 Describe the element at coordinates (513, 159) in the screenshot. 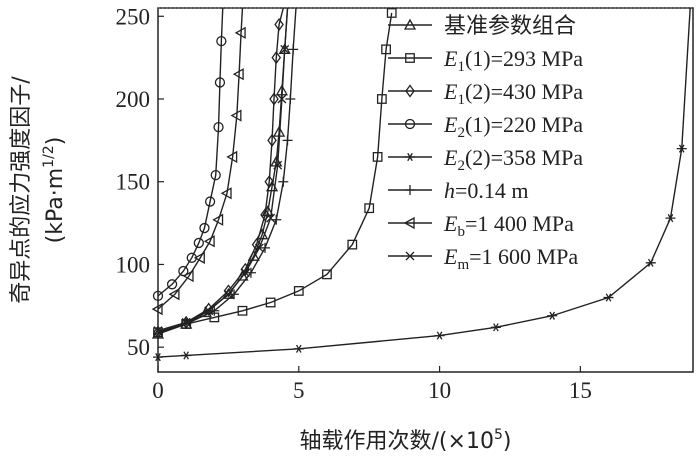

I see `legend-entry: E2(2)=358 MPa` at that location.